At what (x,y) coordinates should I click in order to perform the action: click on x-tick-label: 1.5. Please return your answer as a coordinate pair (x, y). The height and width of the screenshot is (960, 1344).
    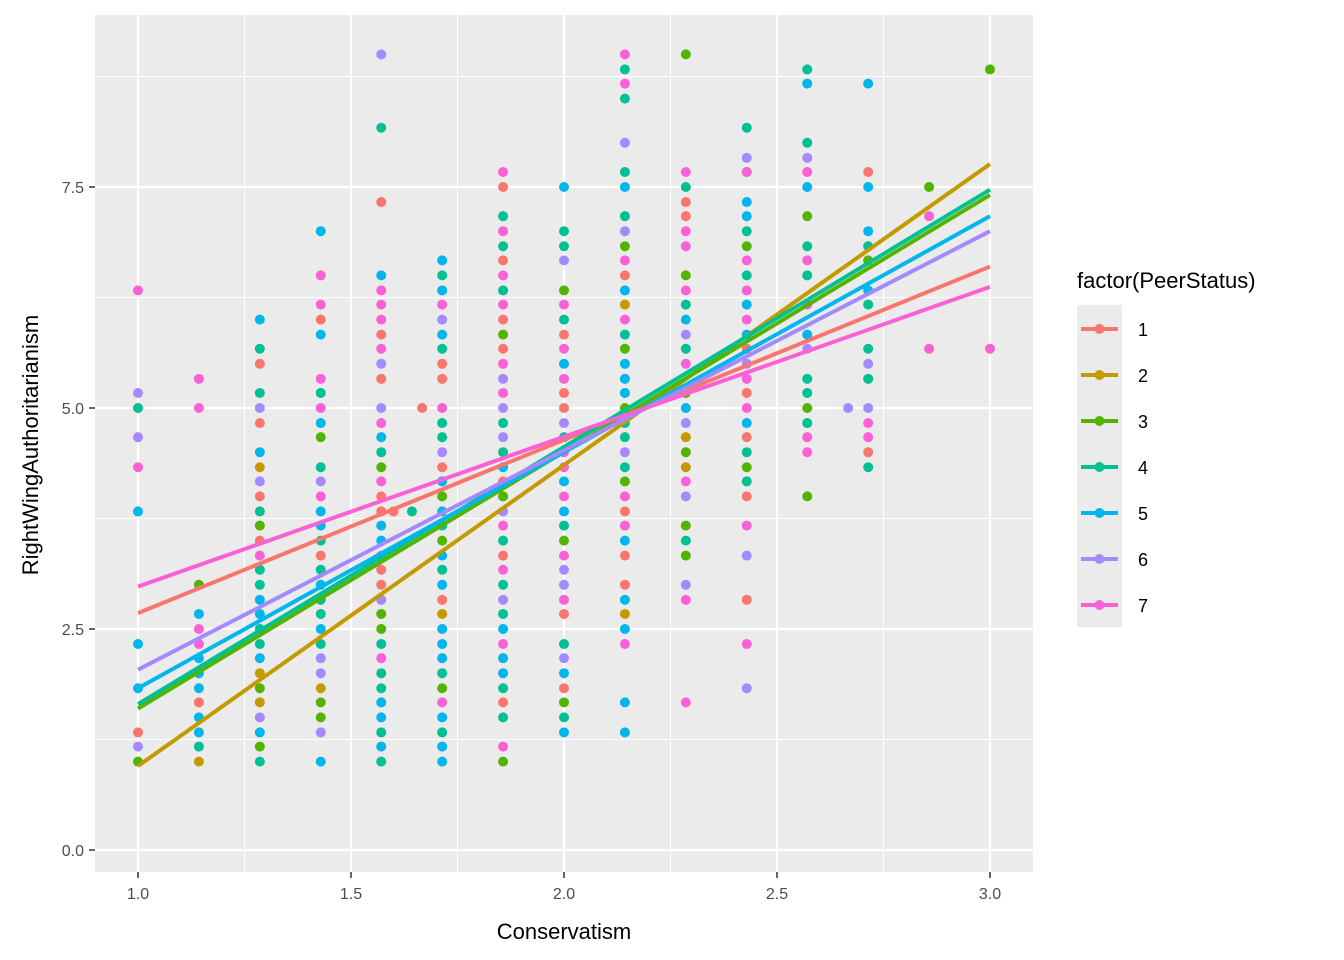
    Looking at the image, I should click on (351, 894).